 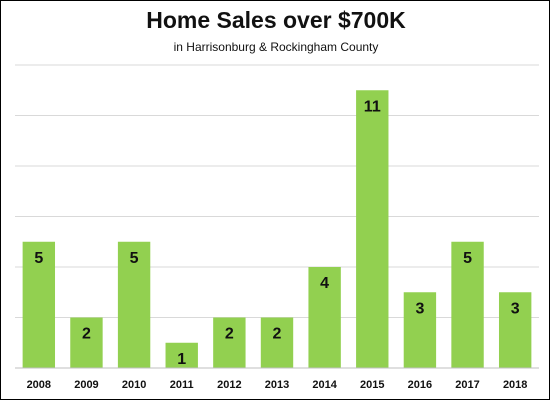 I want to click on bar-2012, so click(x=229, y=342).